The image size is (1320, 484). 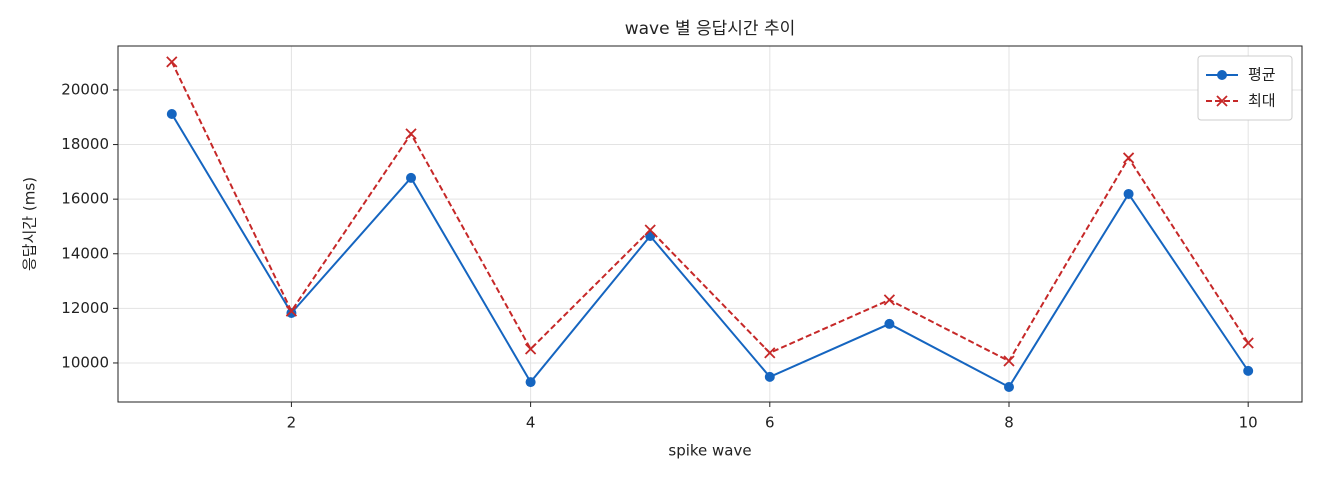 What do you see at coordinates (85, 89) in the screenshot?
I see `y-tick-label: 20000` at bounding box center [85, 89].